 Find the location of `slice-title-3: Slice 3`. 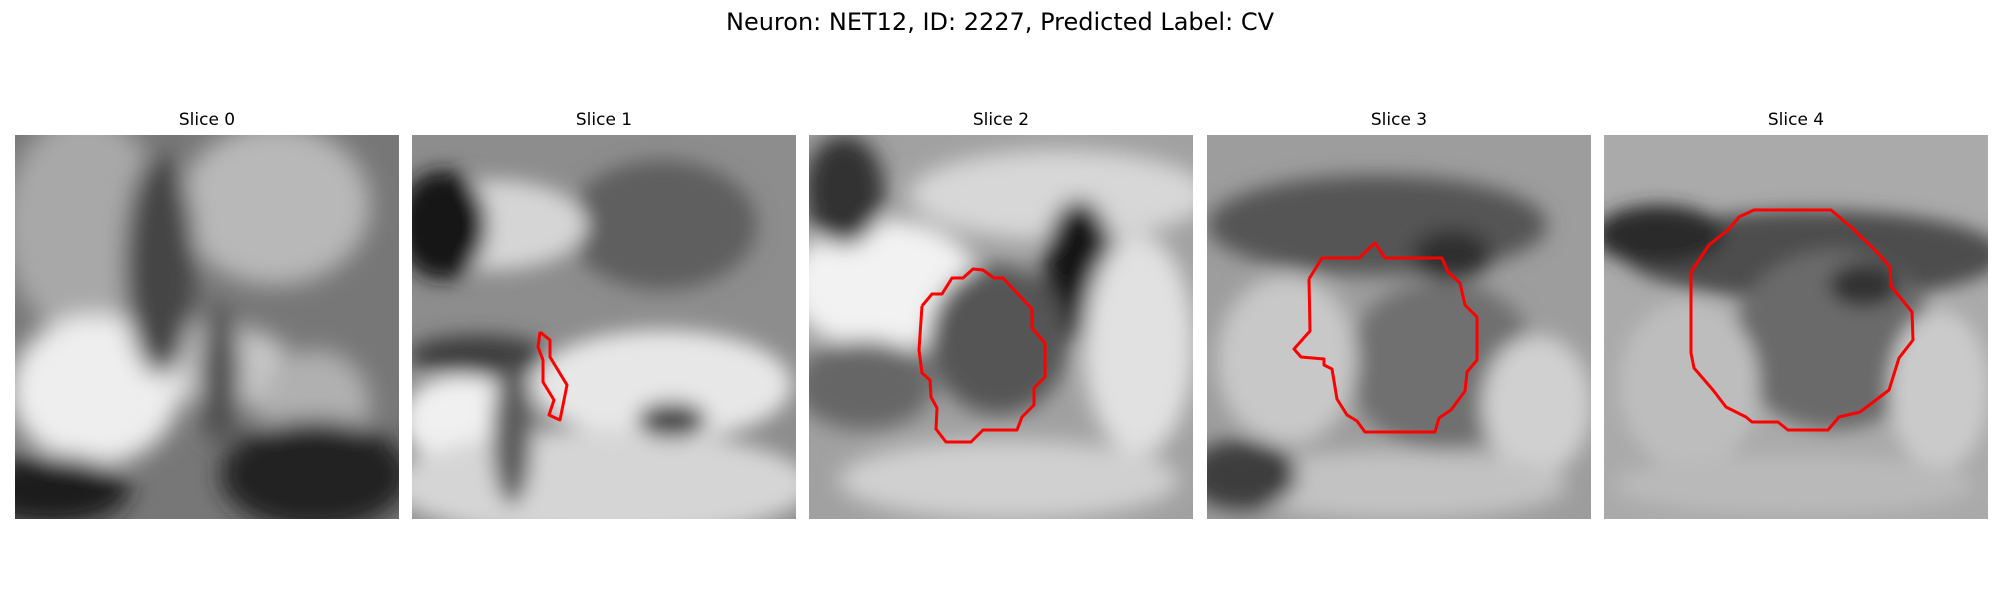

slice-title-3: Slice 3 is located at coordinates (1399, 120).